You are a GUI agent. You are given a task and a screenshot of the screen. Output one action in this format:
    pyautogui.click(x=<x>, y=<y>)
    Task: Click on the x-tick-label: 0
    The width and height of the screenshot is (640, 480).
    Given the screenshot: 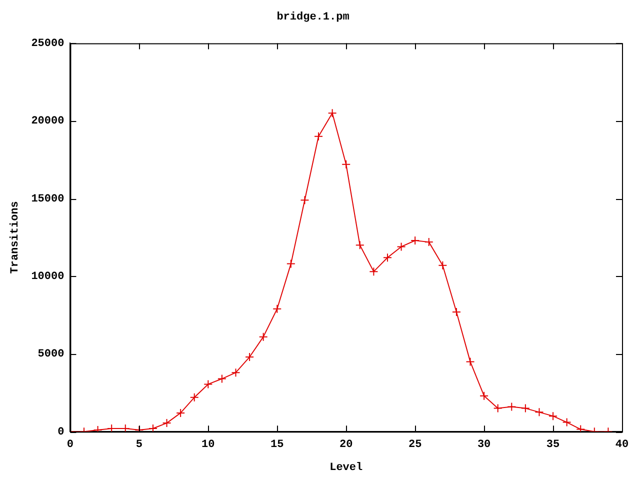 What is the action you would take?
    pyautogui.click(x=70, y=444)
    